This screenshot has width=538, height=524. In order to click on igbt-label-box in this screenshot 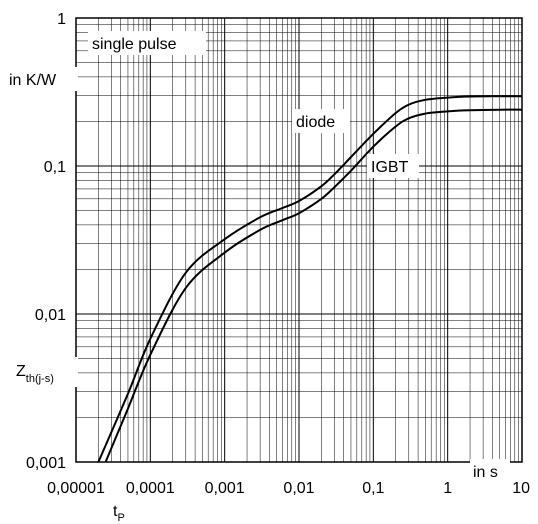, I will do `click(393, 166)`.